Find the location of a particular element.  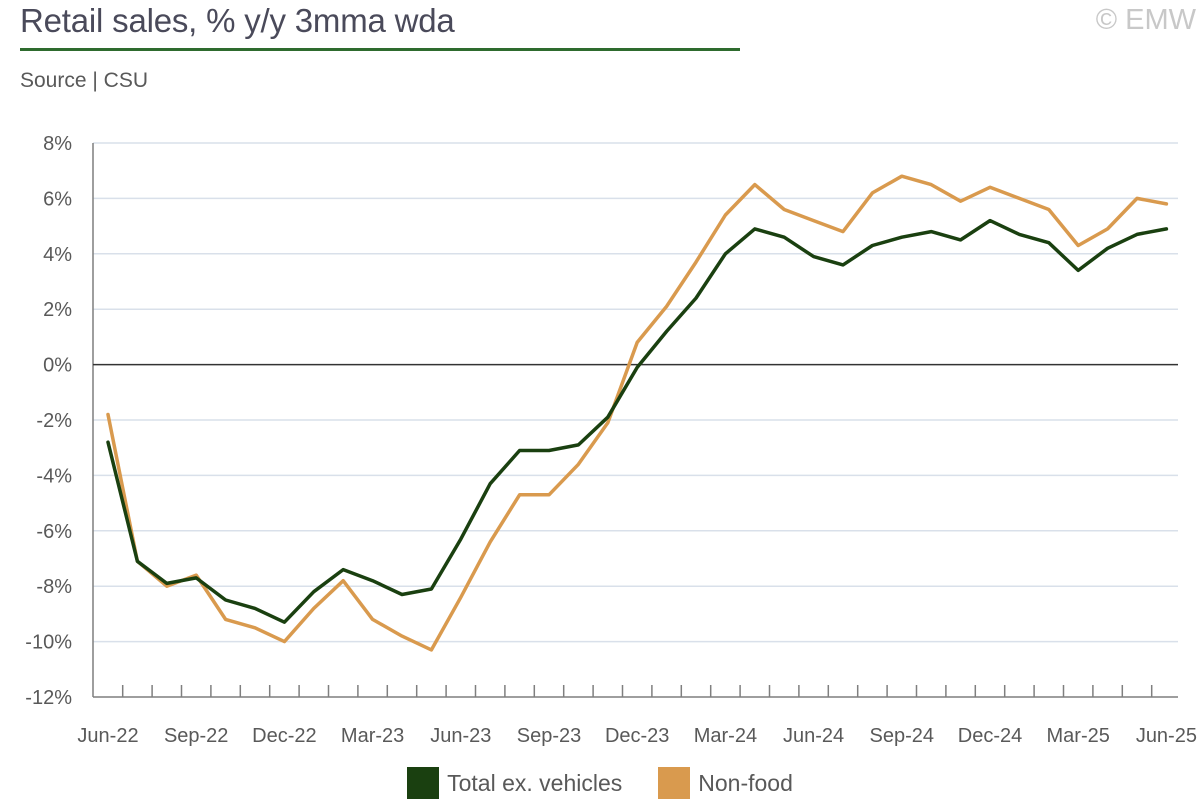

y-tick-label: 6% is located at coordinates (57, 199).